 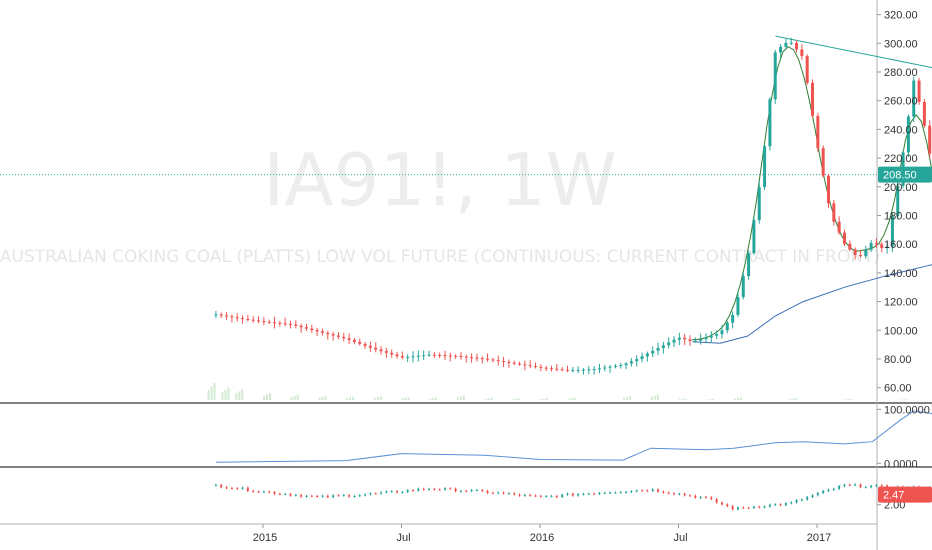 I want to click on last-price-tag, so click(x=905, y=174).